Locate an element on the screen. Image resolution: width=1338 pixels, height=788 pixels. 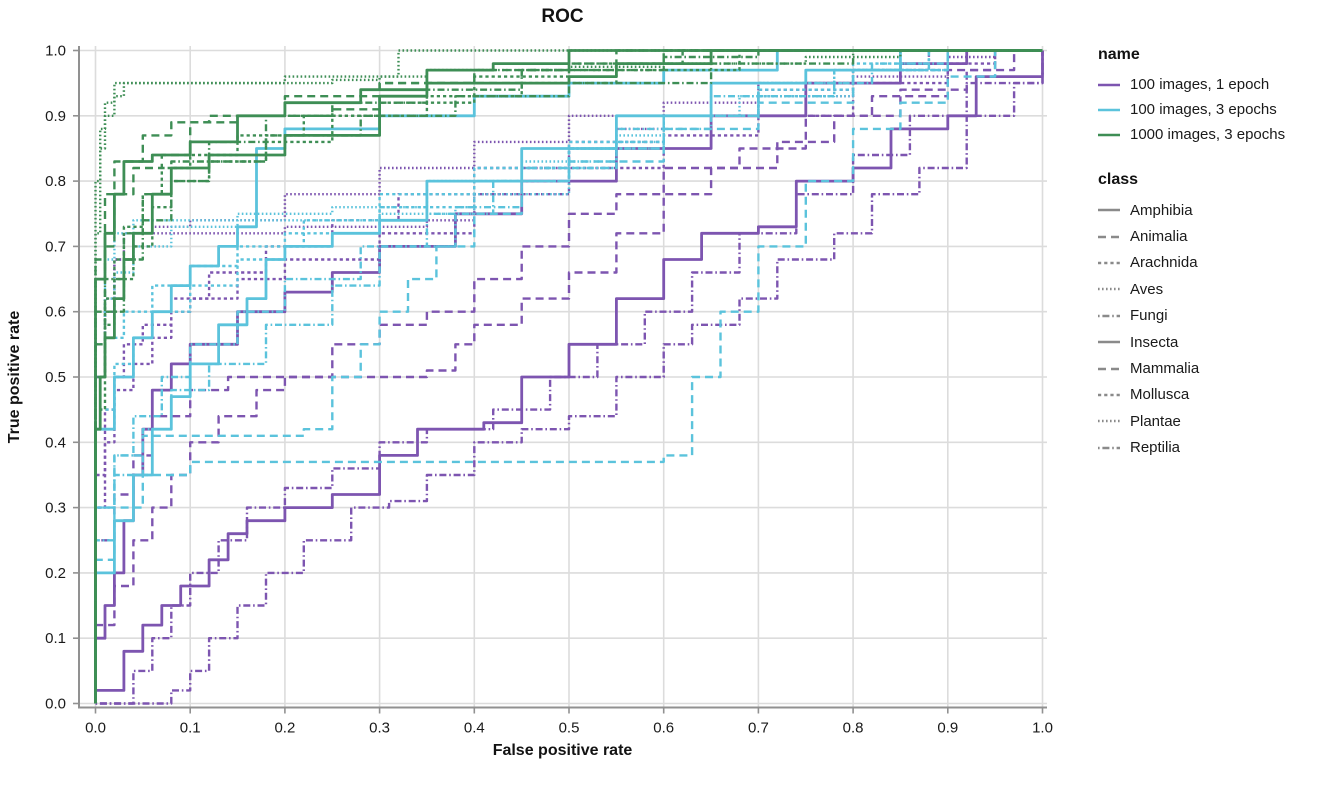
legend-item-label: Insecta is located at coordinates (1154, 342).